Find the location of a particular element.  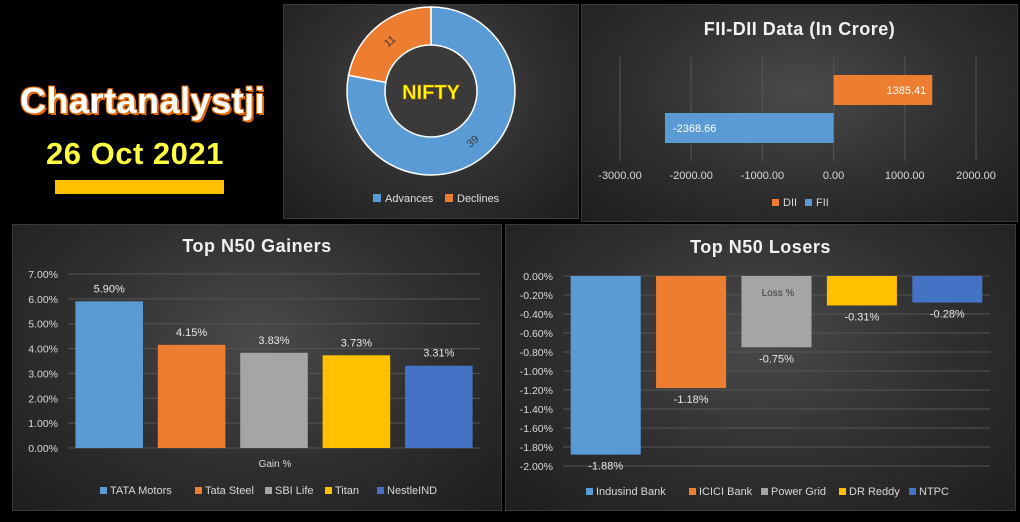

legend-label-titan: Titan is located at coordinates (347, 491).